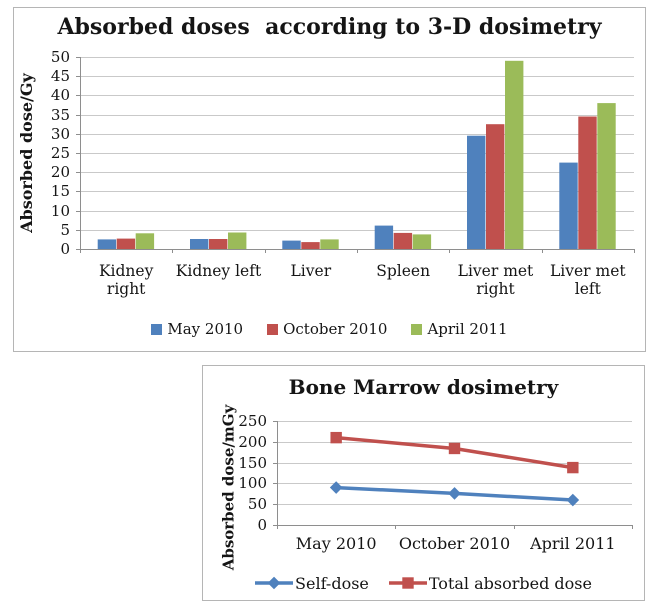 The height and width of the screenshot is (609, 652). I want to click on legend-label: Total absorbed dose, so click(510, 583).